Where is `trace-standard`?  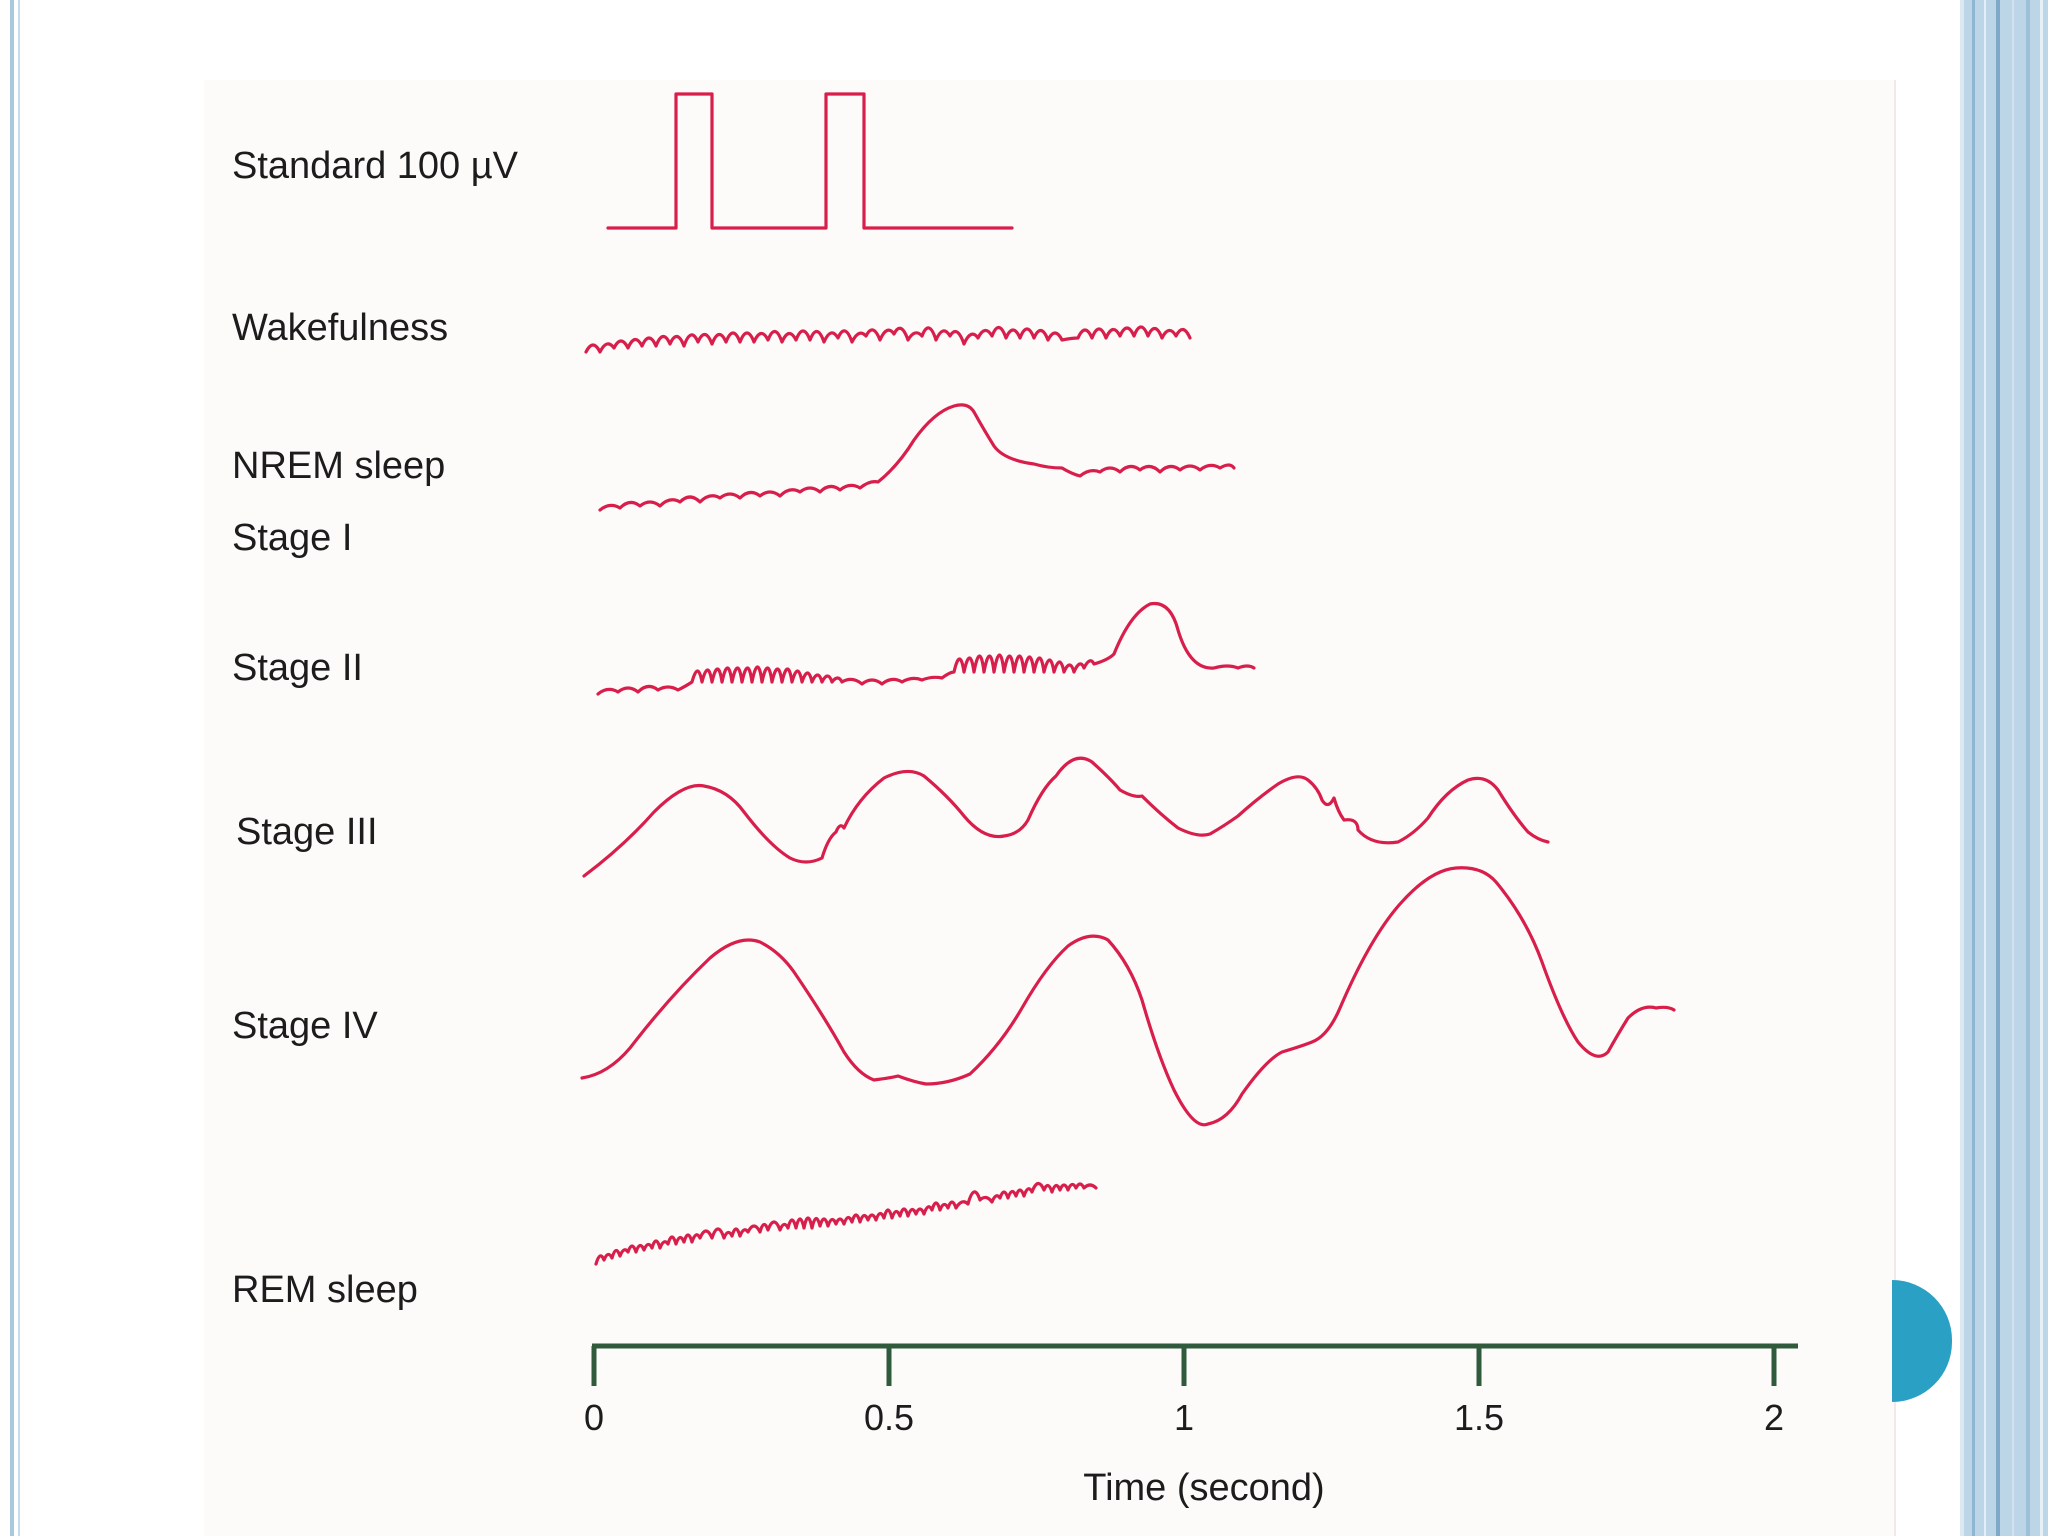 trace-standard is located at coordinates (810, 161).